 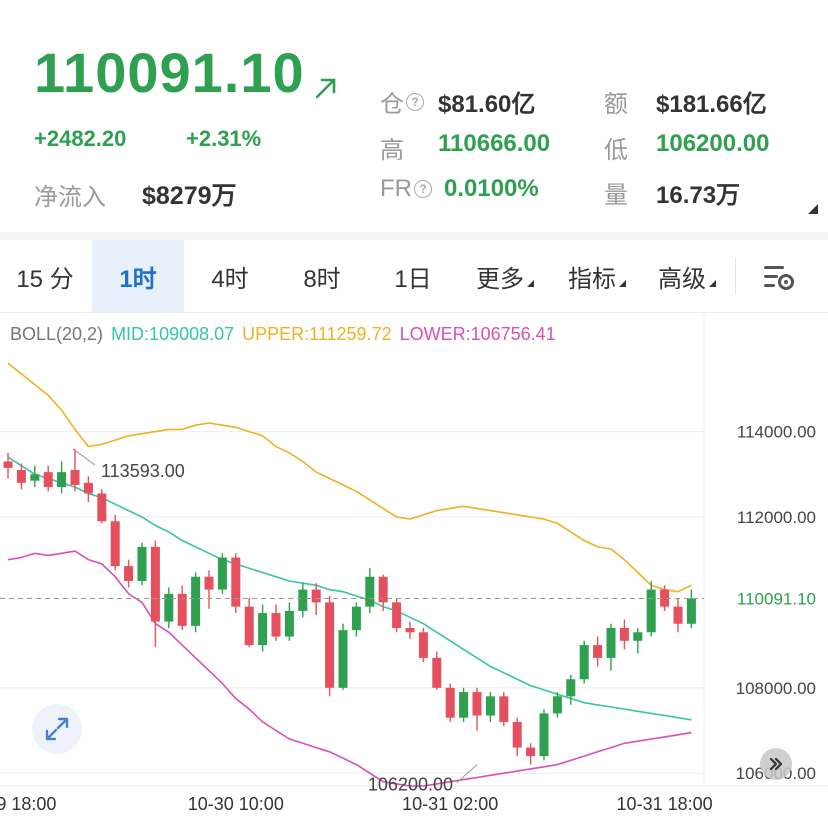 What do you see at coordinates (169, 72) in the screenshot?
I see `last-price: 110091.10` at bounding box center [169, 72].